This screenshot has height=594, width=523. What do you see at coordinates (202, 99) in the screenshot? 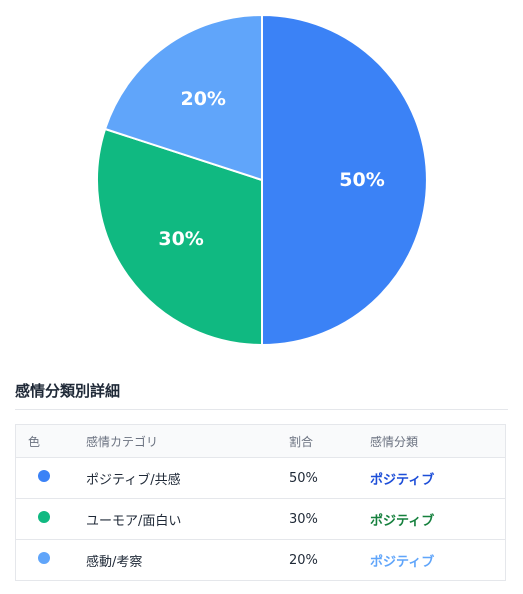
I see `pie-slice-label-2: 20%` at bounding box center [202, 99].